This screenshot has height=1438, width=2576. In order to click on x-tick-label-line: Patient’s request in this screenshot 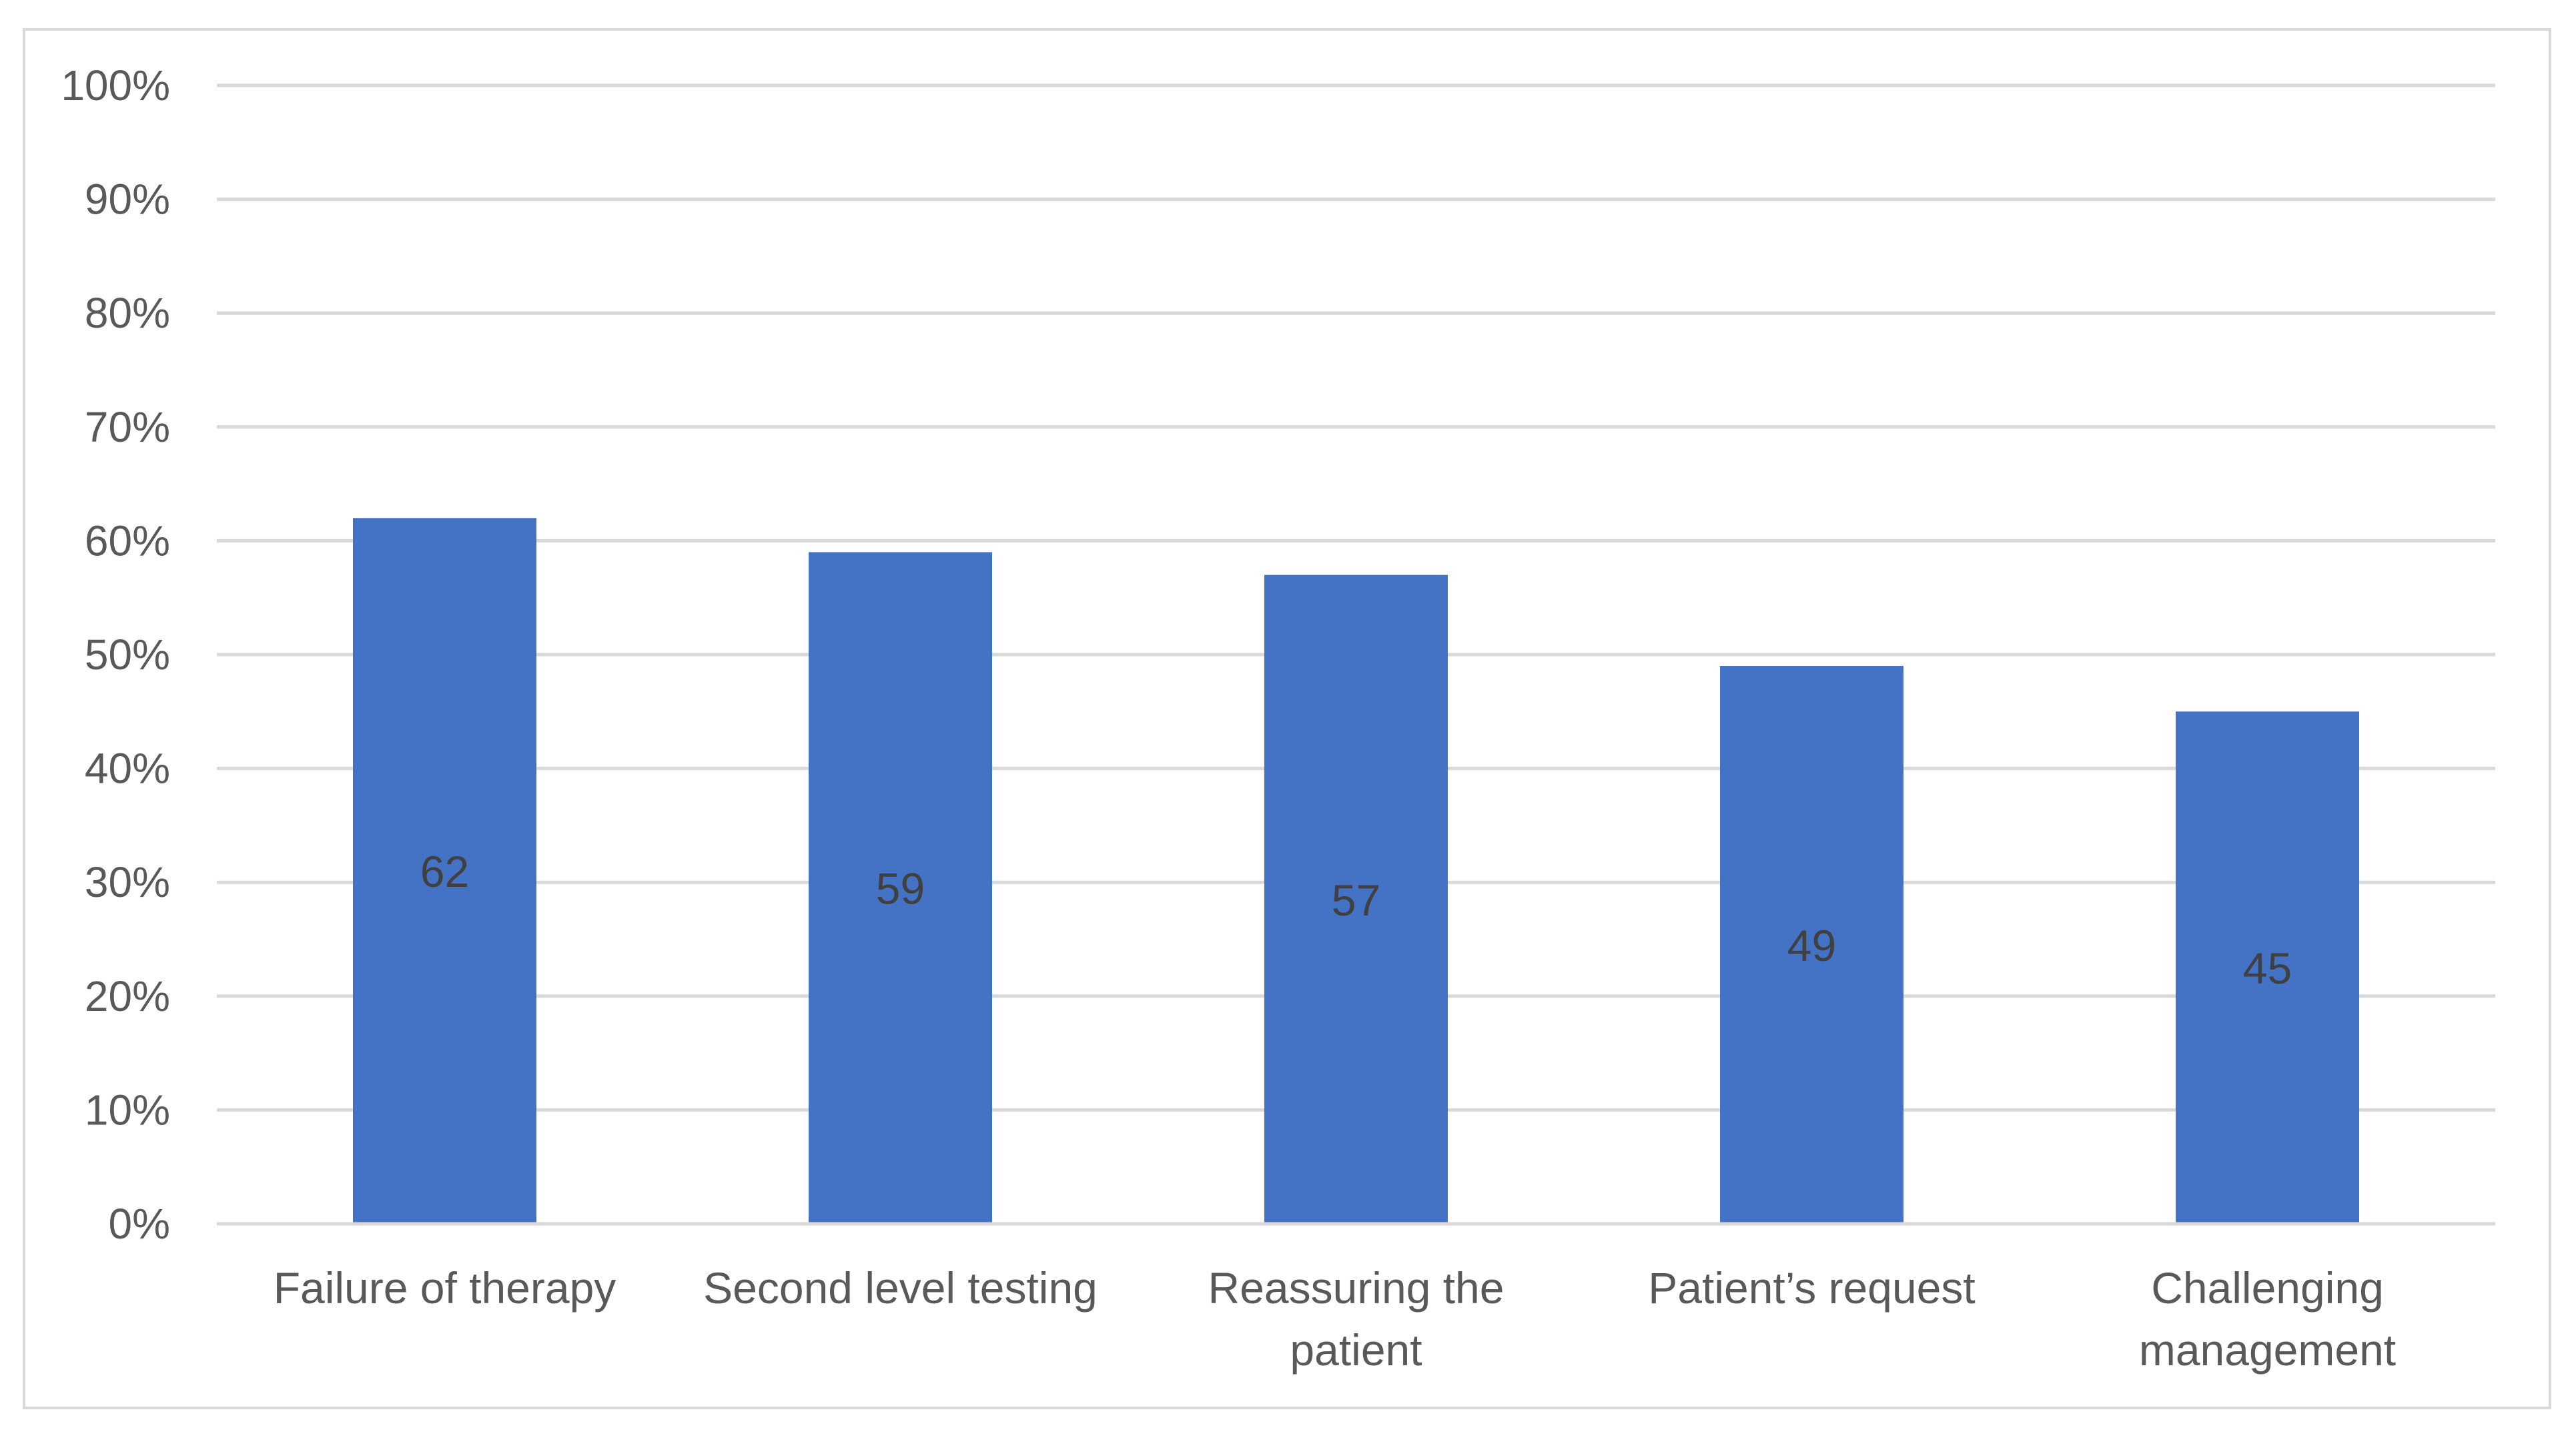, I will do `click(1811, 1288)`.